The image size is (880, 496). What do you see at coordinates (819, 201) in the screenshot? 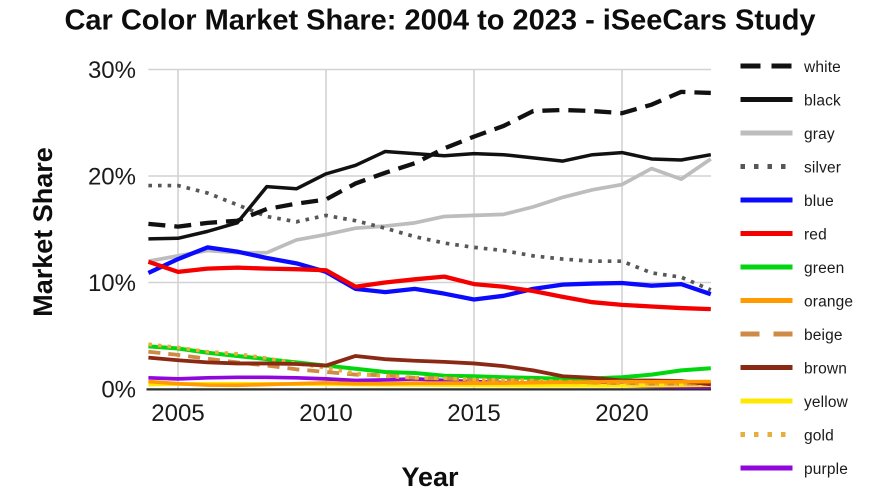
I see `svg-text: blue` at bounding box center [819, 201].